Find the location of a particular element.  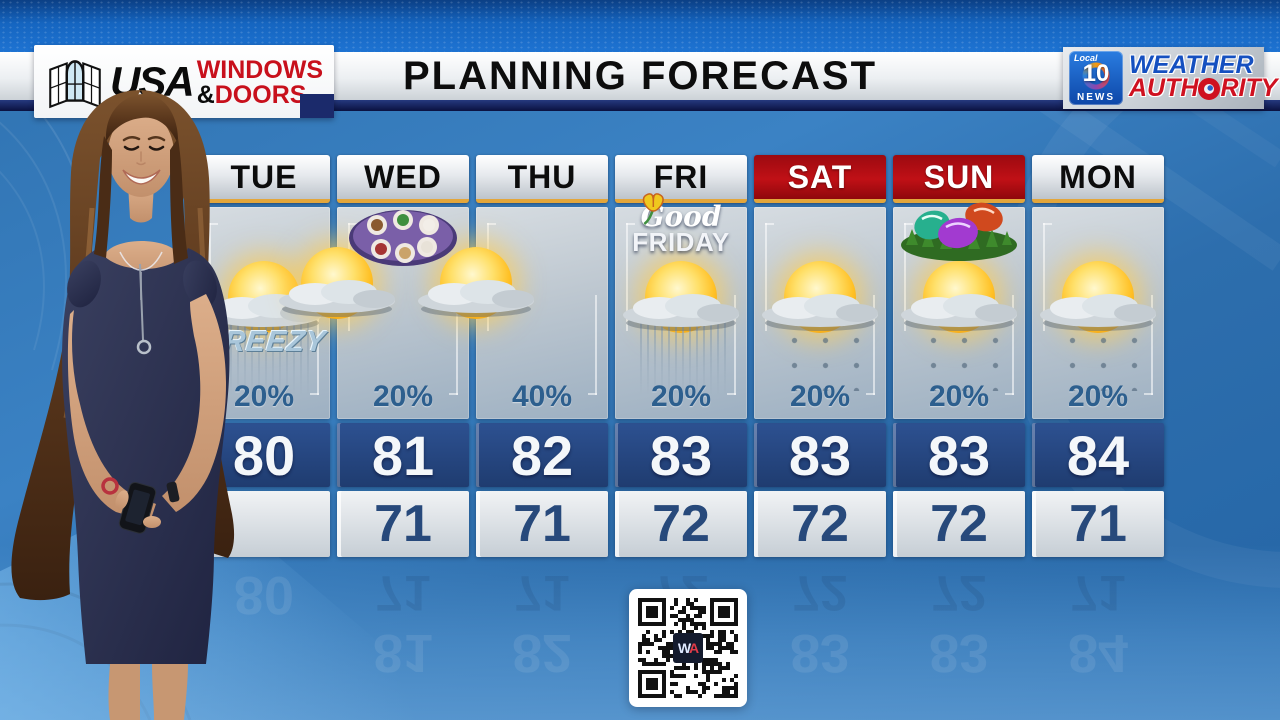

good-friday-graphic: Good FRIDAY is located at coordinates (681, 225).